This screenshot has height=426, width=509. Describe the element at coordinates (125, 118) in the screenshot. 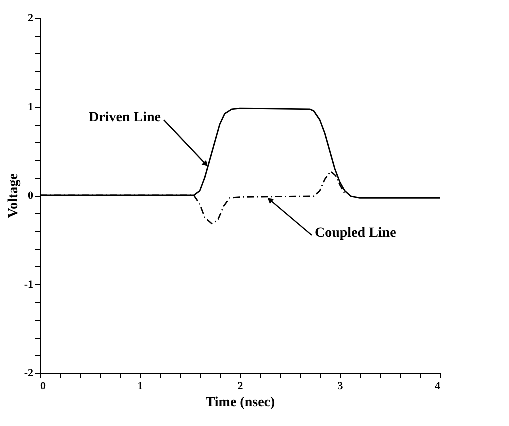

I see `annotation: Driven Line` at that location.